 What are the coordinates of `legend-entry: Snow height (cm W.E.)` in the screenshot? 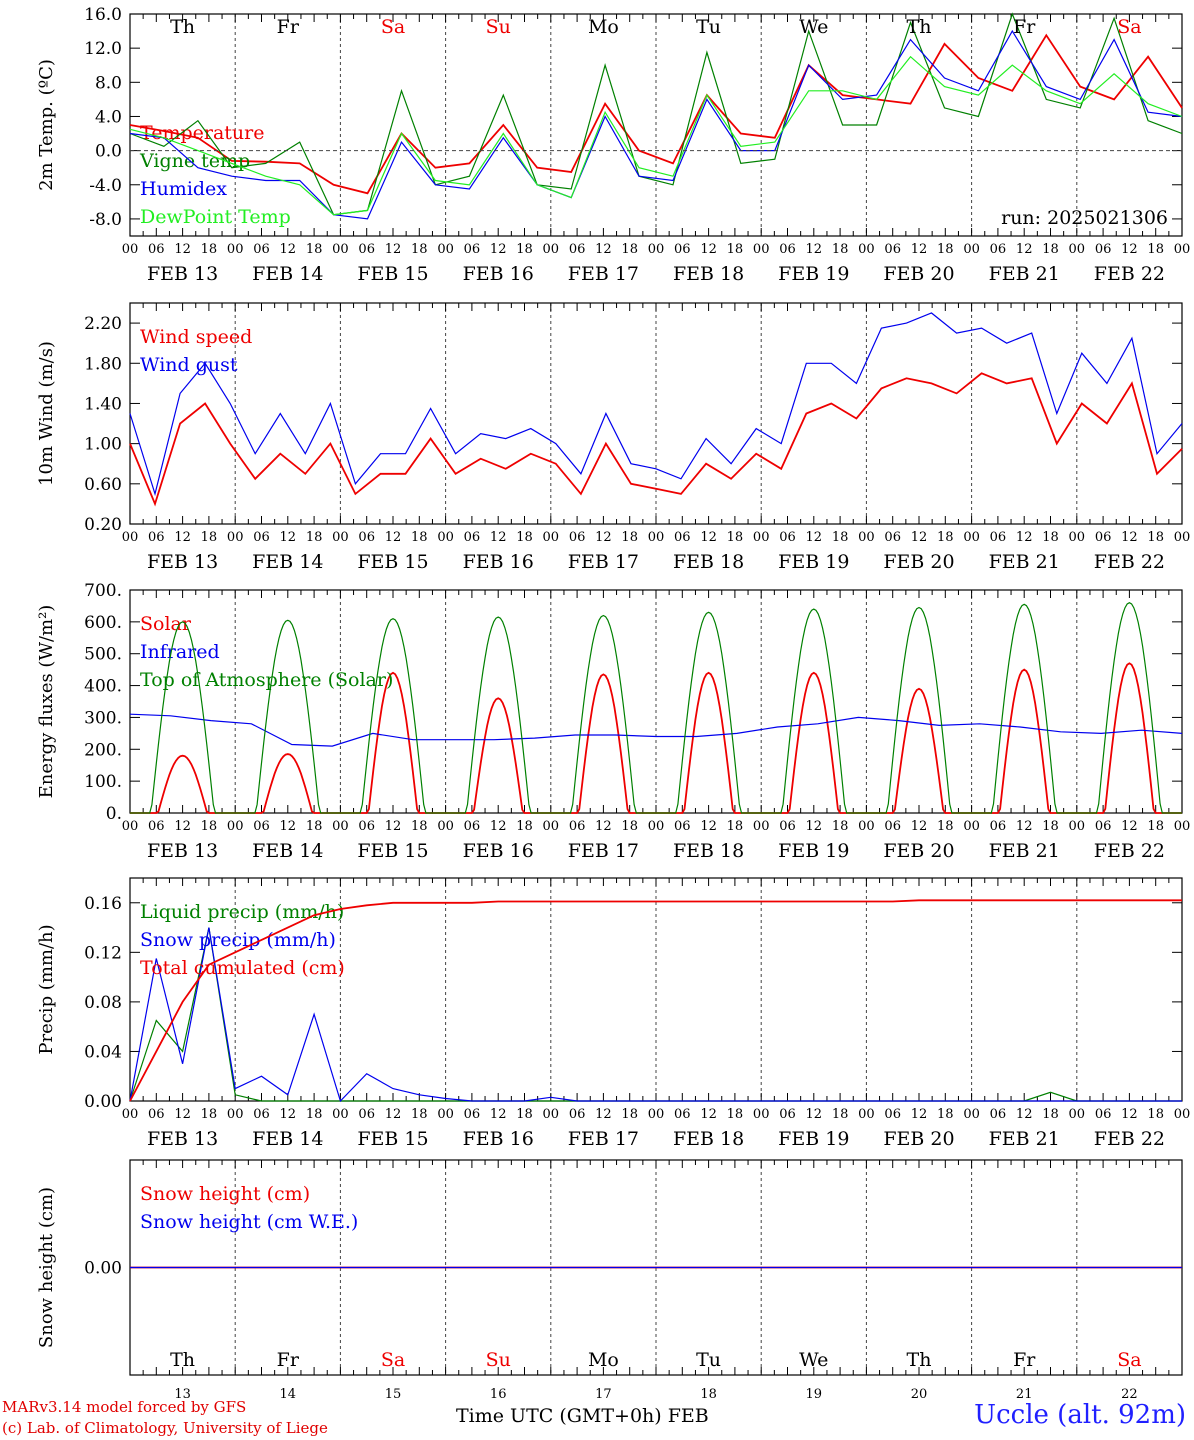 It's located at (249, 1222).